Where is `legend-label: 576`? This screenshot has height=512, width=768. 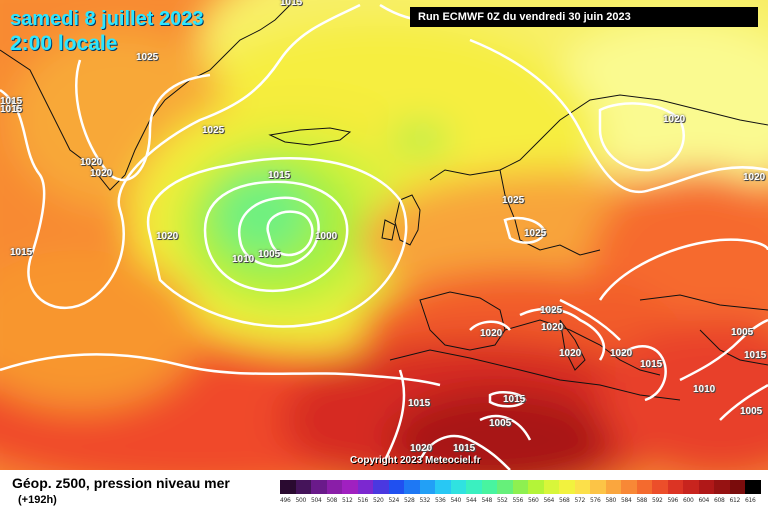
legend-label: 576 is located at coordinates (595, 500).